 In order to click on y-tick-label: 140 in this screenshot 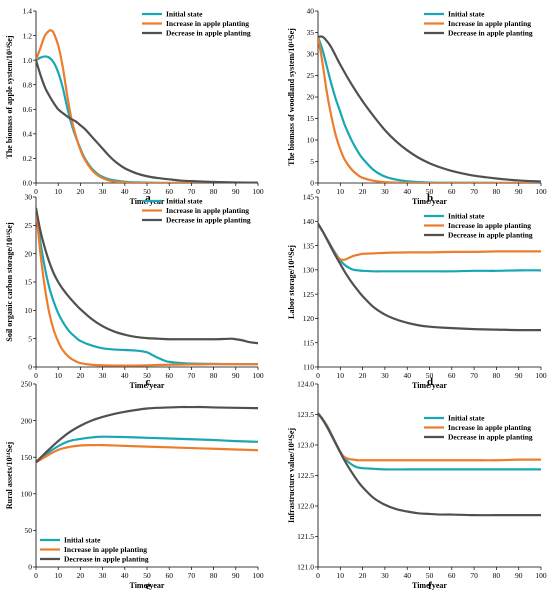, I will do `click(309, 221)`.